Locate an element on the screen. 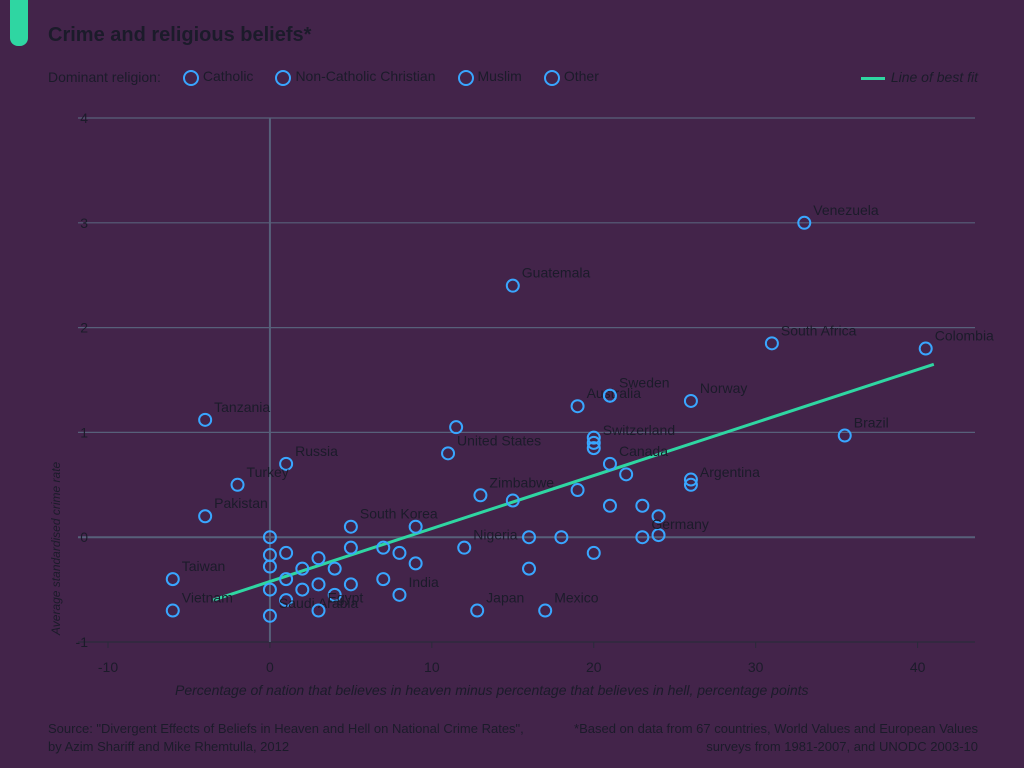 The image size is (1024, 768). point-label: Germany is located at coordinates (680, 524).